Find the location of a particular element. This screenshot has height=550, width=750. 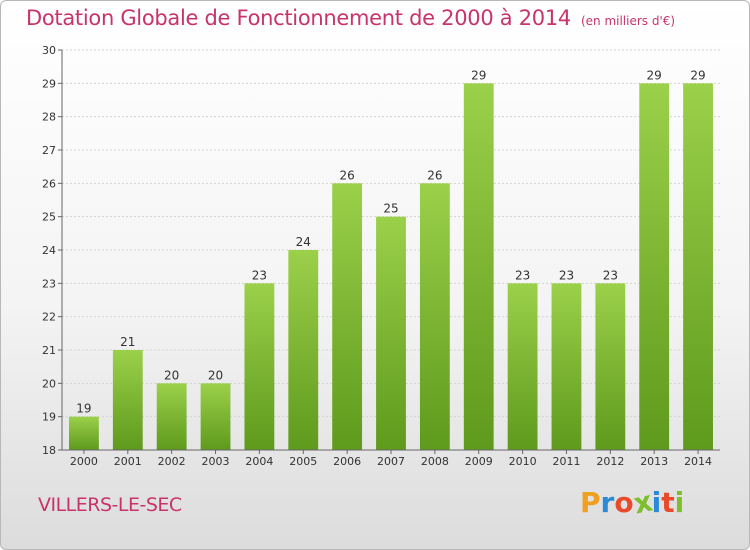

town-name: VILLERS-LE-SEC is located at coordinates (110, 505).